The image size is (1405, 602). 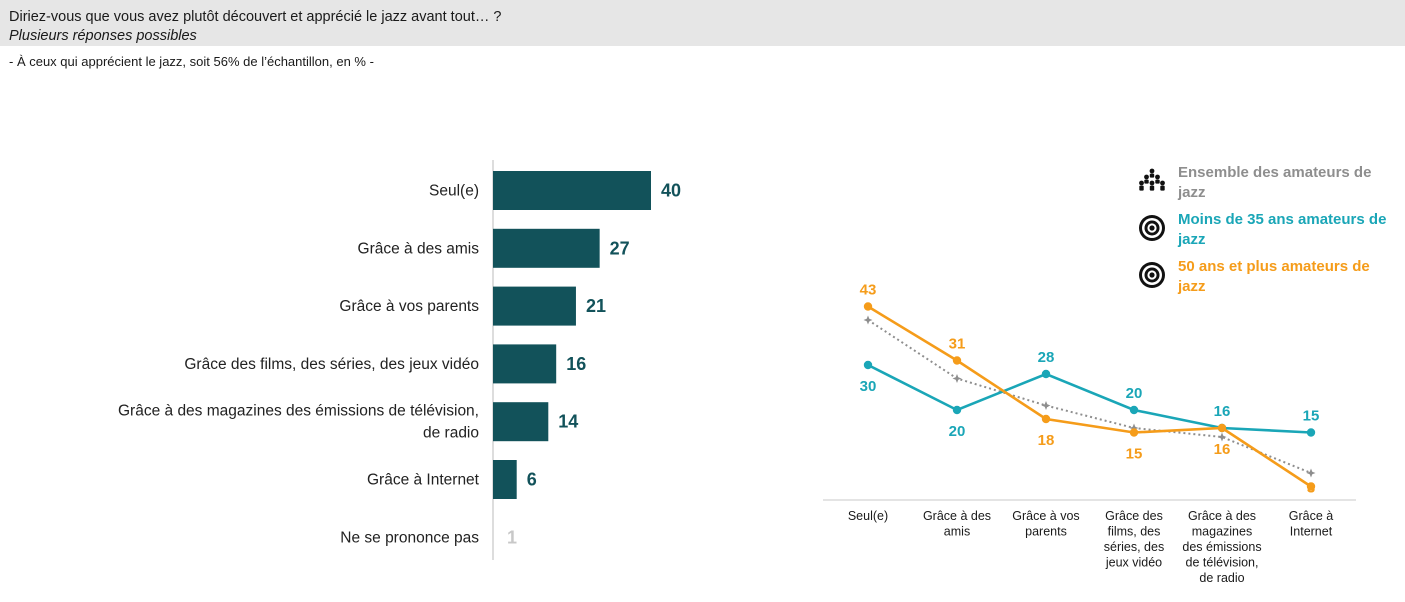 What do you see at coordinates (1152, 179) in the screenshot?
I see `people-group-icon` at bounding box center [1152, 179].